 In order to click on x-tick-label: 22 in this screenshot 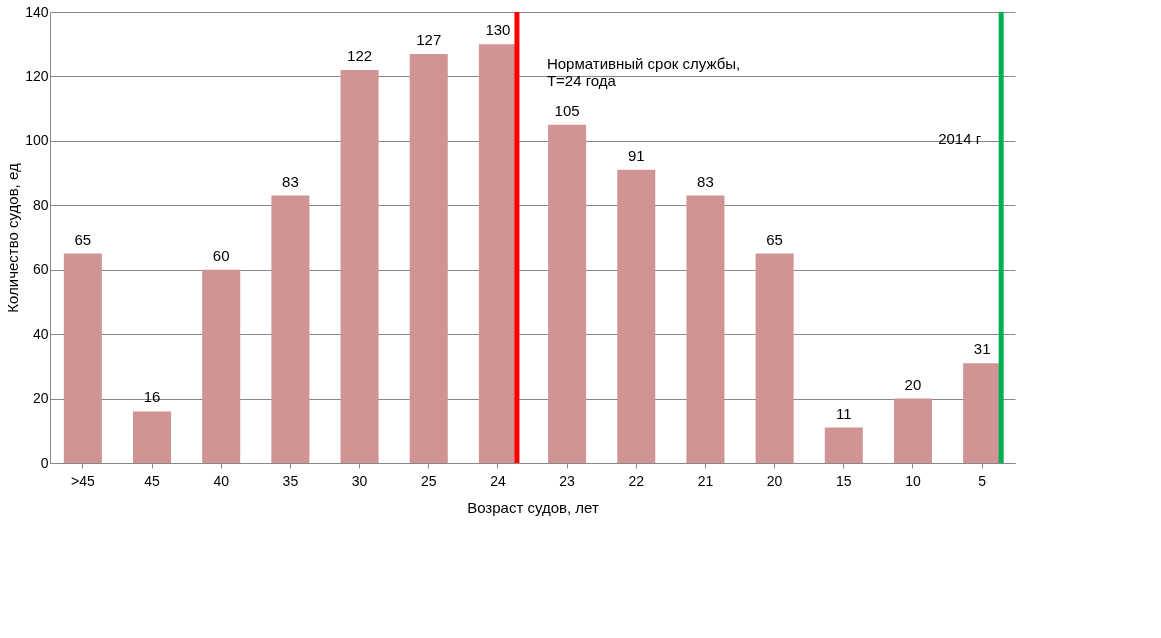, I will do `click(636, 480)`.